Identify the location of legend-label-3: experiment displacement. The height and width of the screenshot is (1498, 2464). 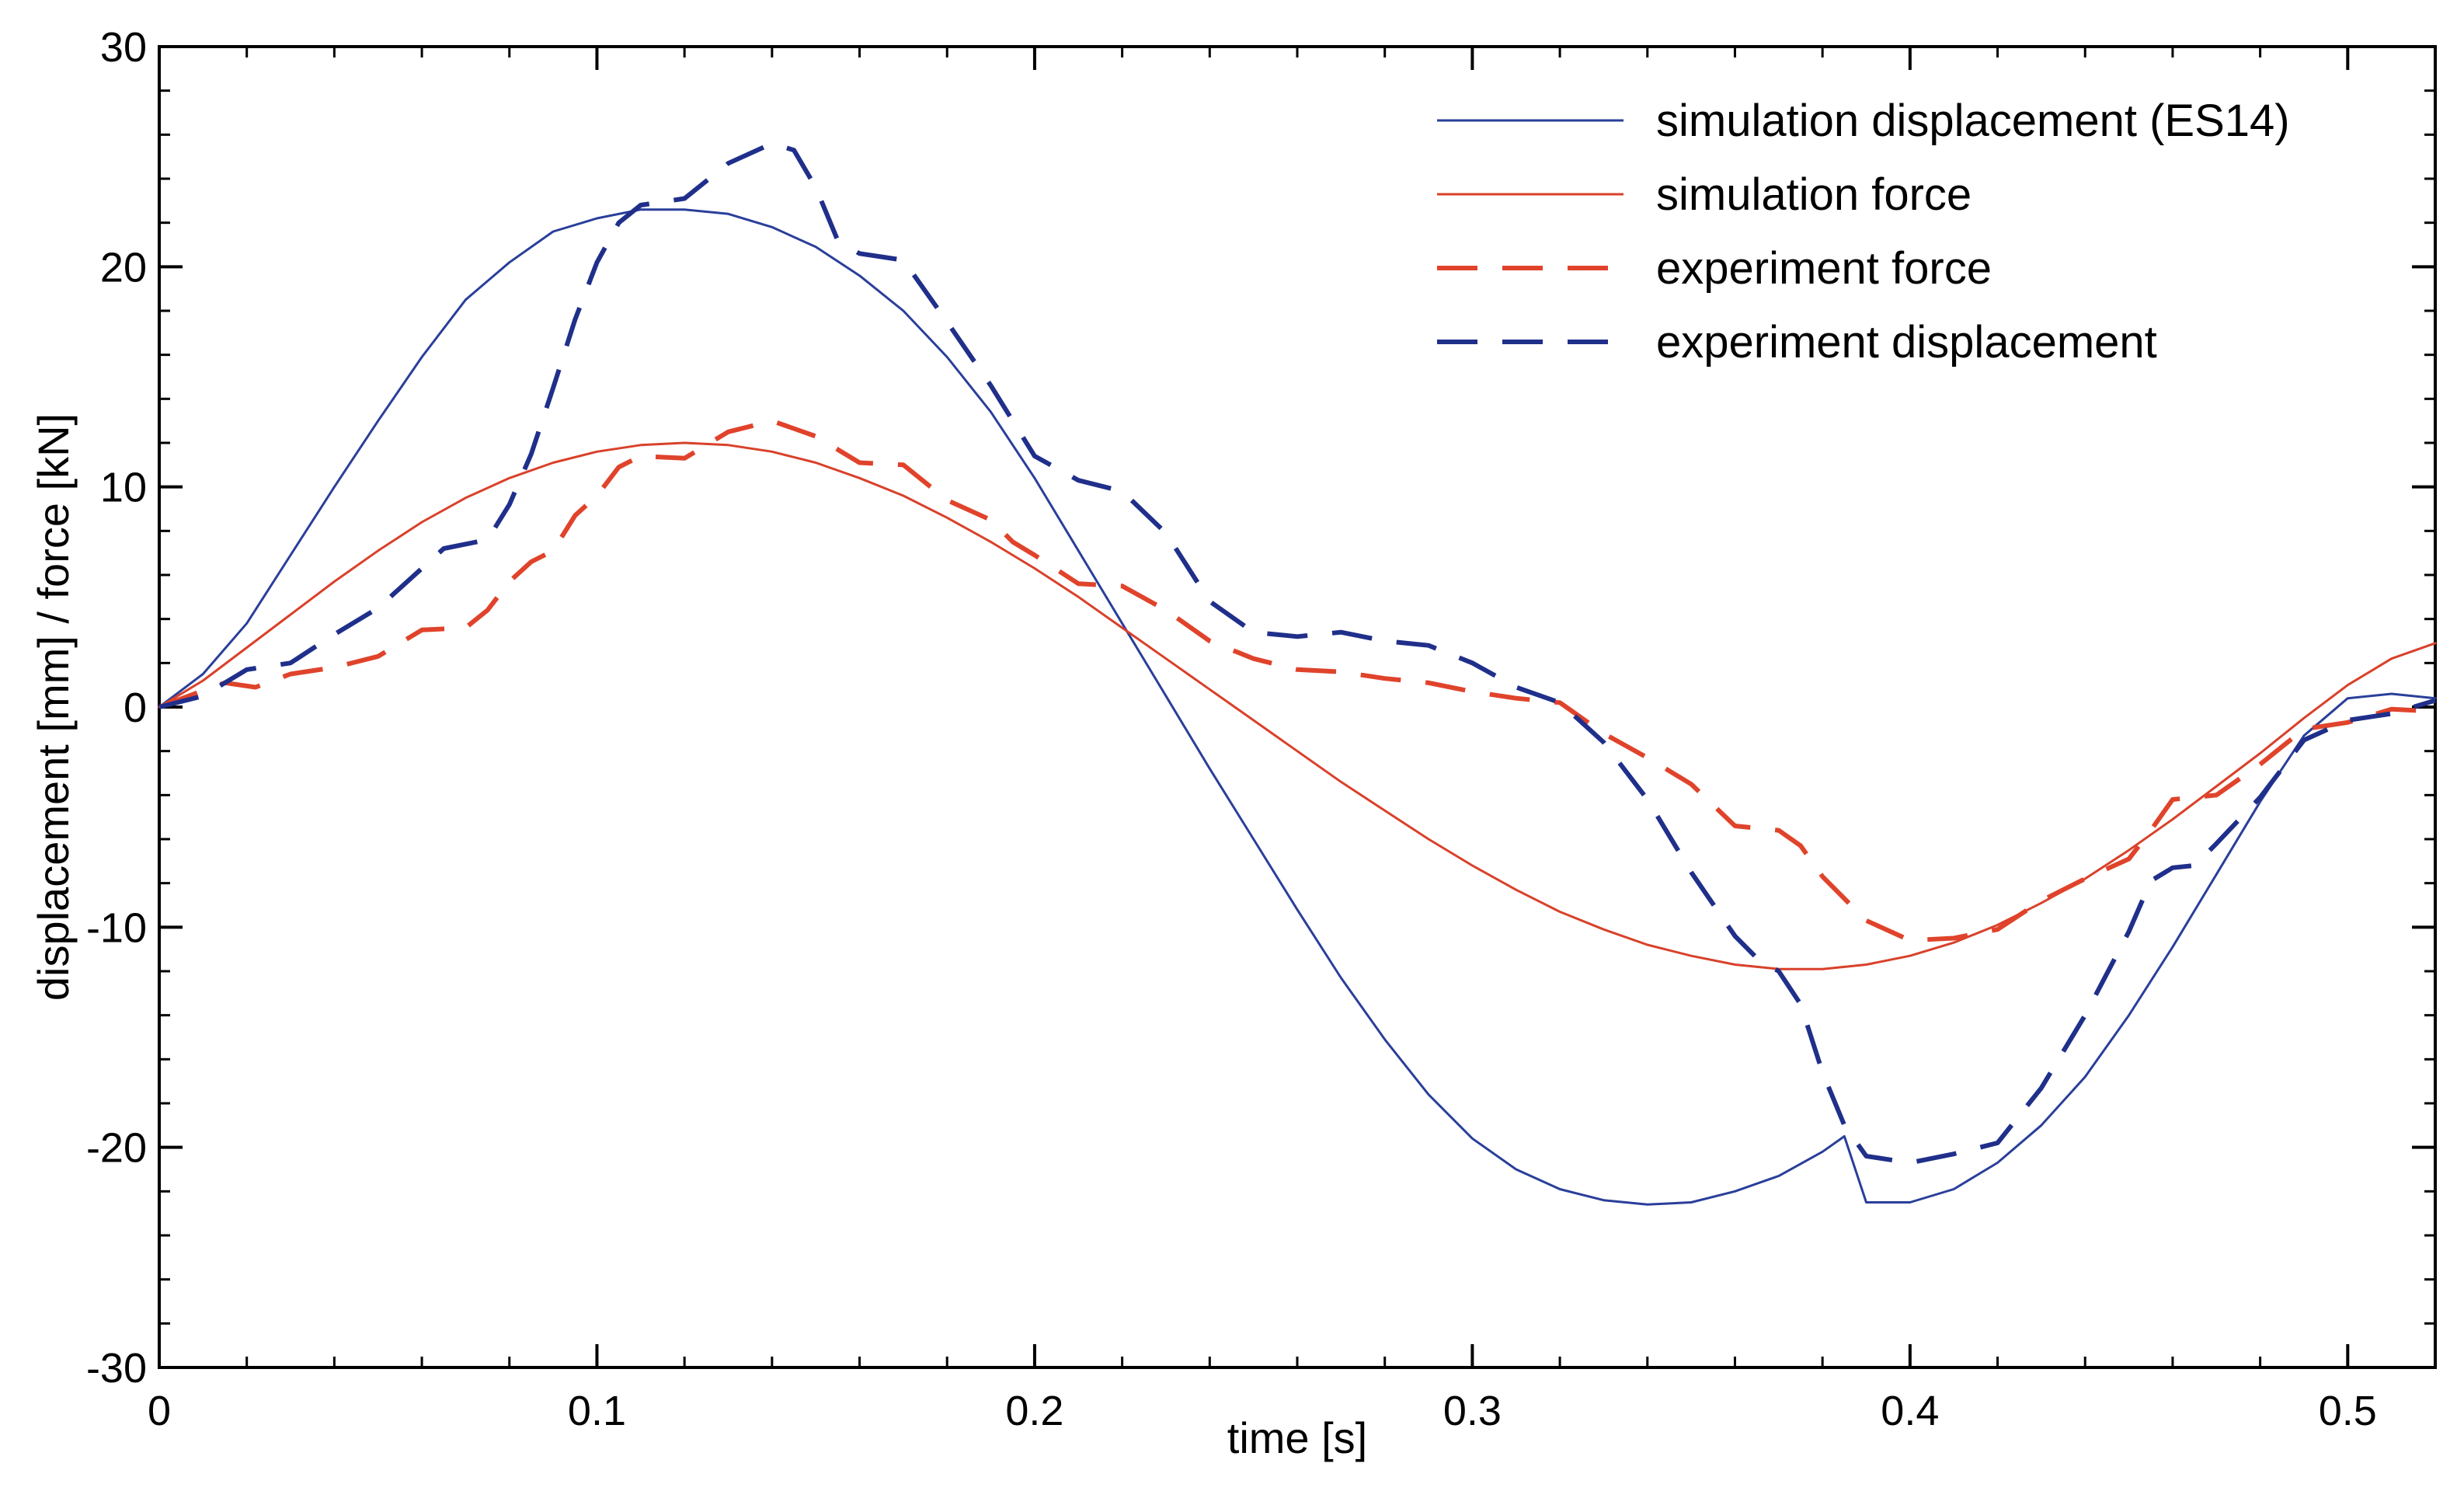
(1907, 342).